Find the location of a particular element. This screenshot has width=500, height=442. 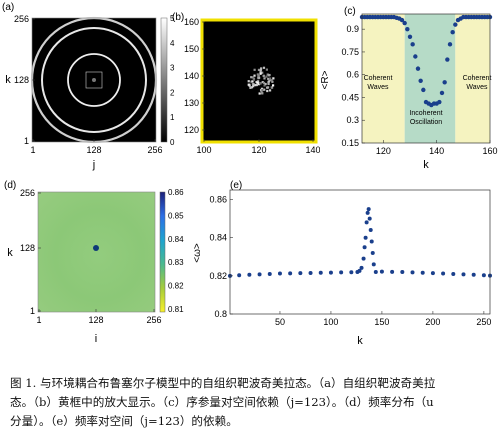

panel-d-xtick-label: 256 is located at coordinates (153, 320).